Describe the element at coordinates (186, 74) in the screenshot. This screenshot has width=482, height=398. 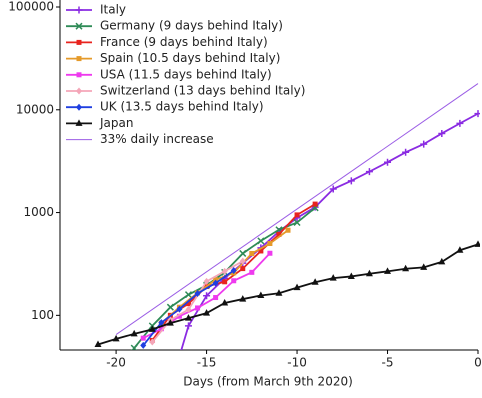
I see `legend-label: USA (11.5 days behind Italy)` at that location.